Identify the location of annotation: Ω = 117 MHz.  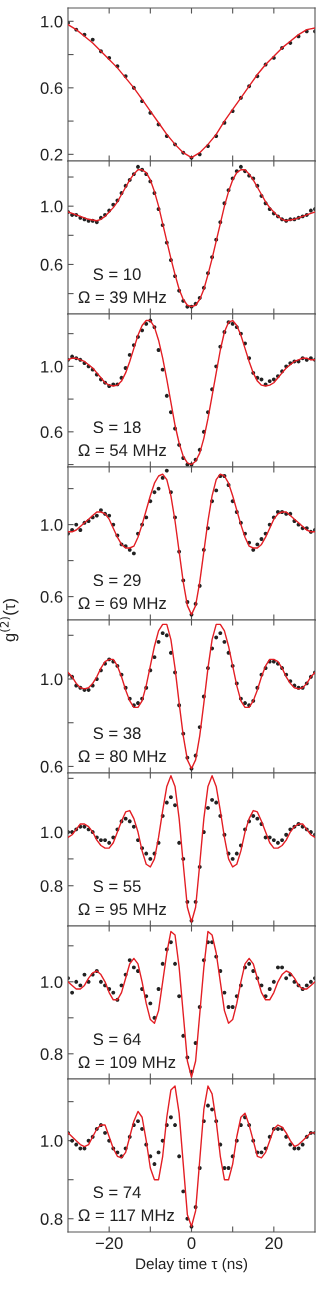
(126, 1215).